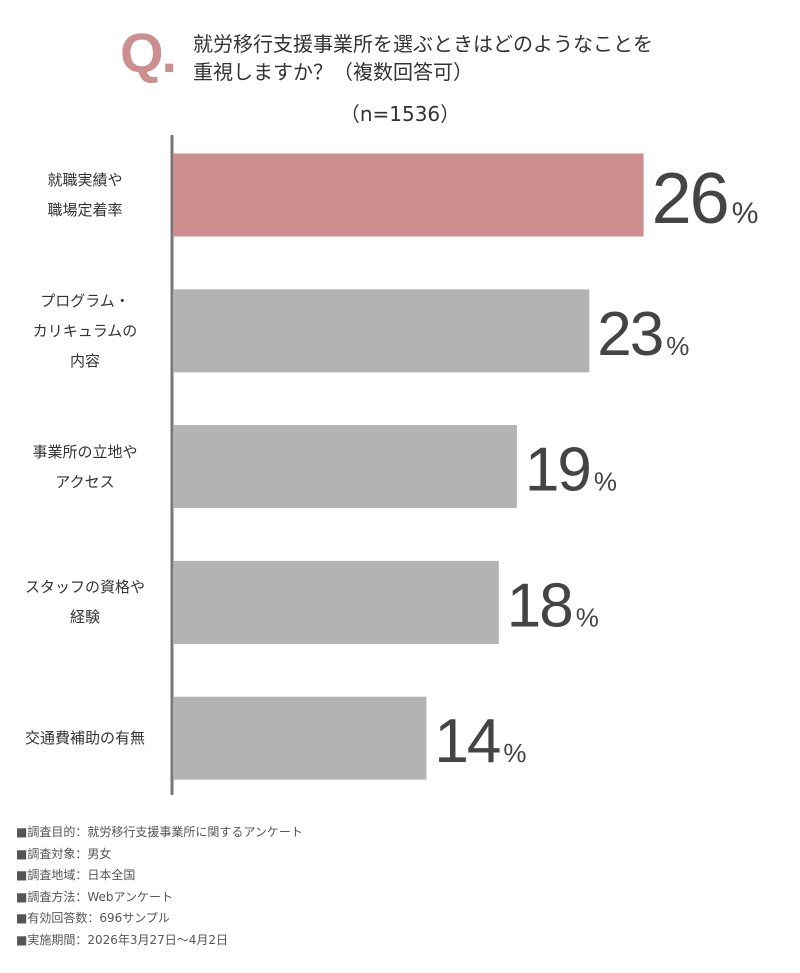  Describe the element at coordinates (95, 896) in the screenshot. I see `note: ■調査方法：Webアンケート` at that location.